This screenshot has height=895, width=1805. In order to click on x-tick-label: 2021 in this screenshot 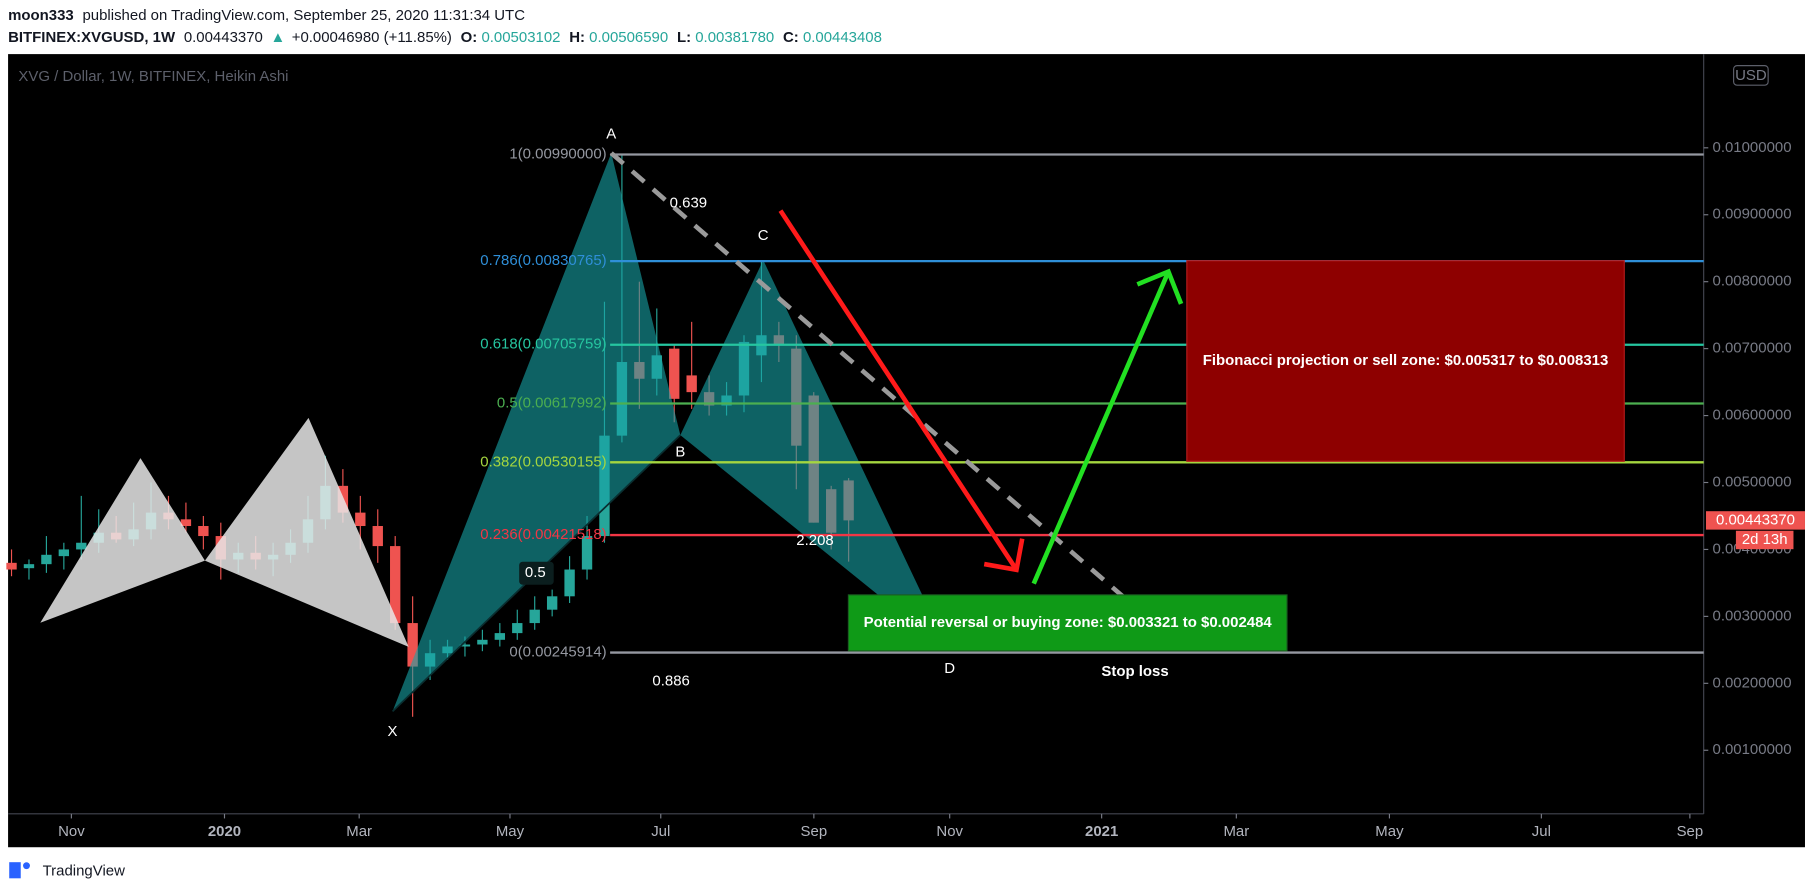, I will do `click(1101, 831)`.